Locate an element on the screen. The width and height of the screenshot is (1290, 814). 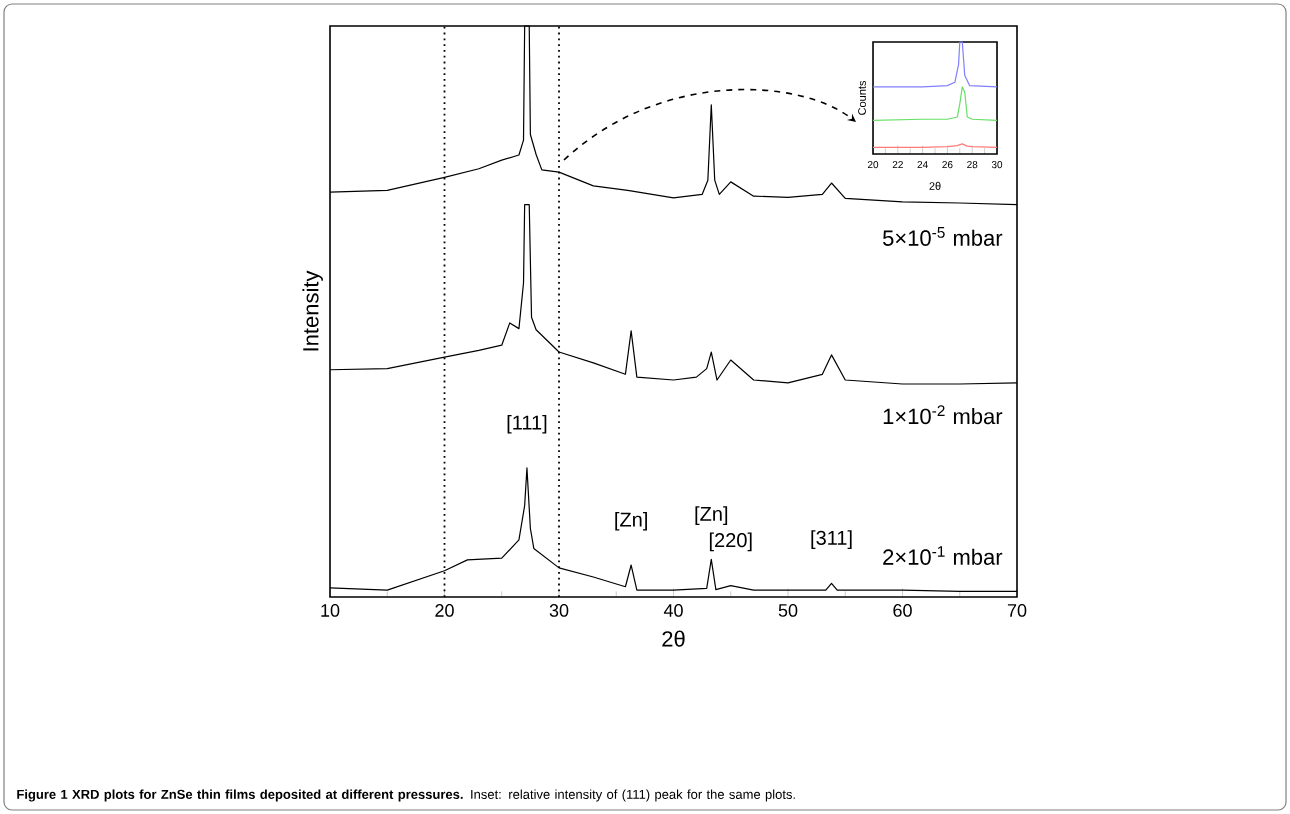
x-tick-label: 10 is located at coordinates (330, 610).